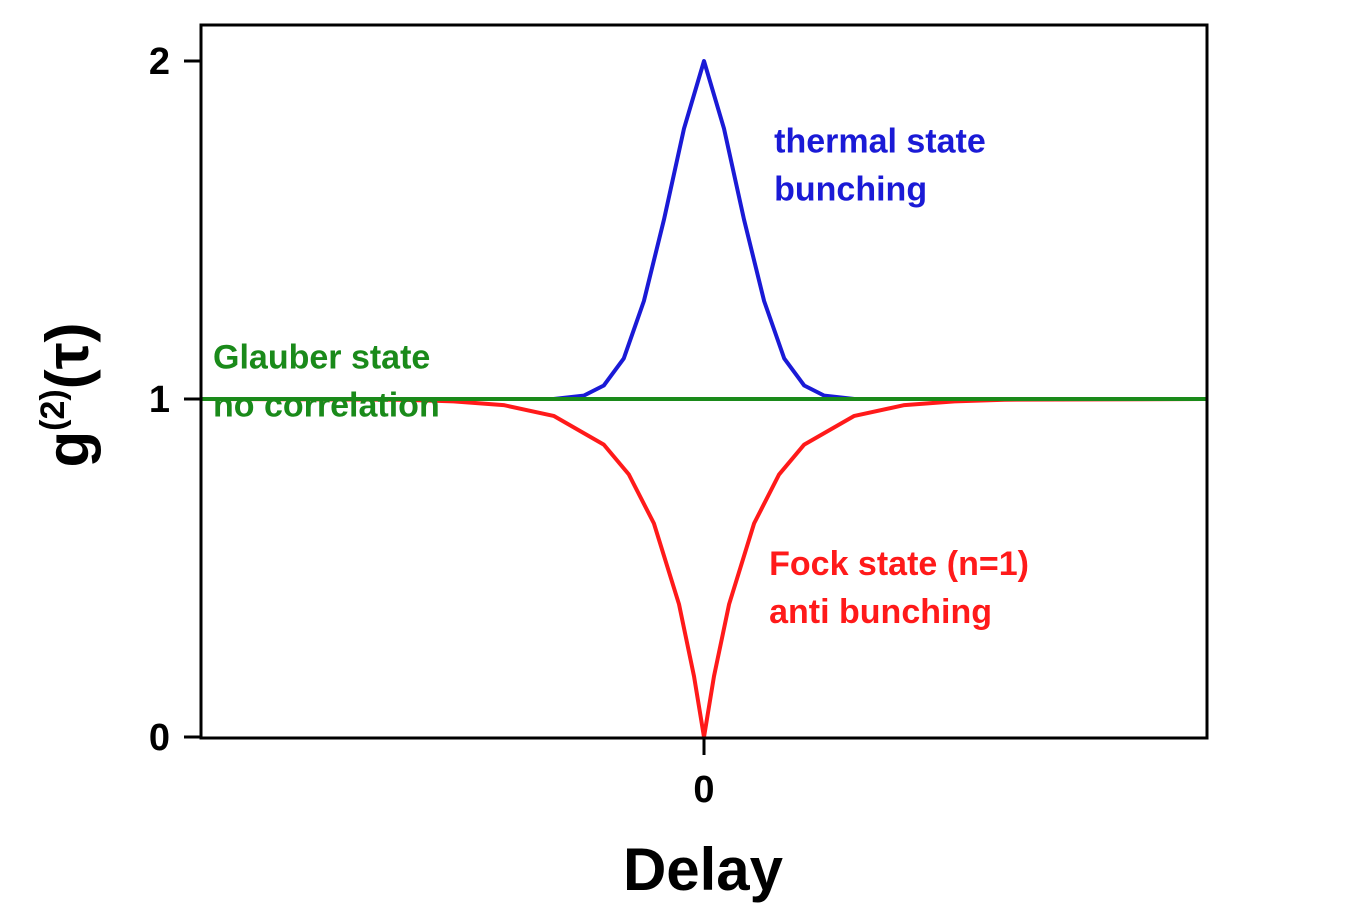 This screenshot has width=1358, height=906. What do you see at coordinates (326, 382) in the screenshot?
I see `annotation-glauber: Glauber state no correlation` at bounding box center [326, 382].